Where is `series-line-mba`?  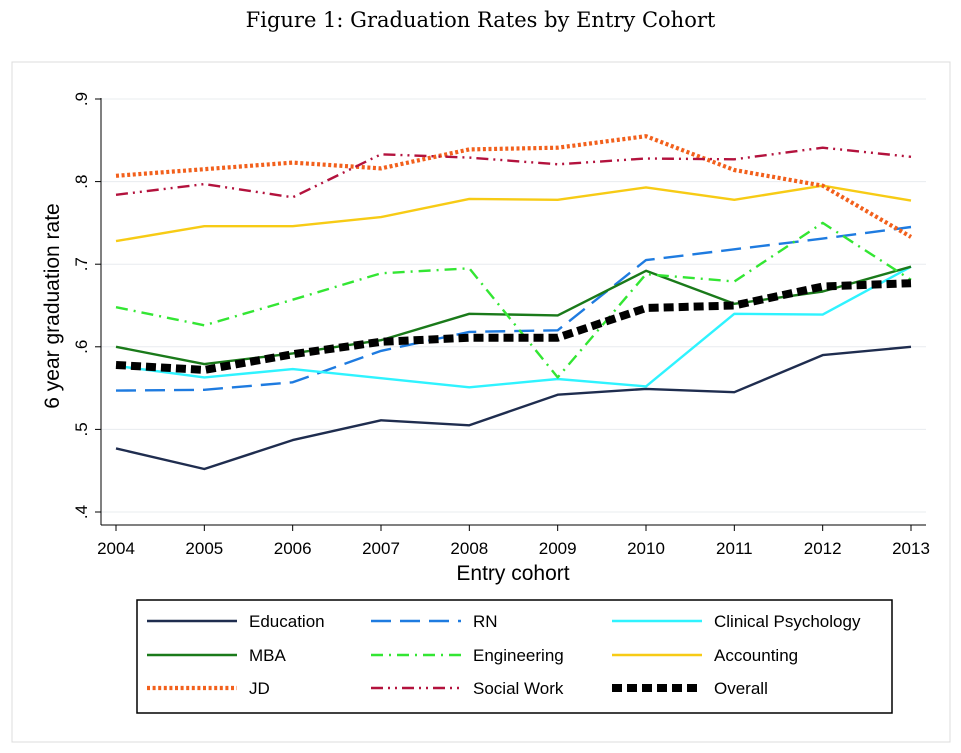 series-line-mba is located at coordinates (513, 315).